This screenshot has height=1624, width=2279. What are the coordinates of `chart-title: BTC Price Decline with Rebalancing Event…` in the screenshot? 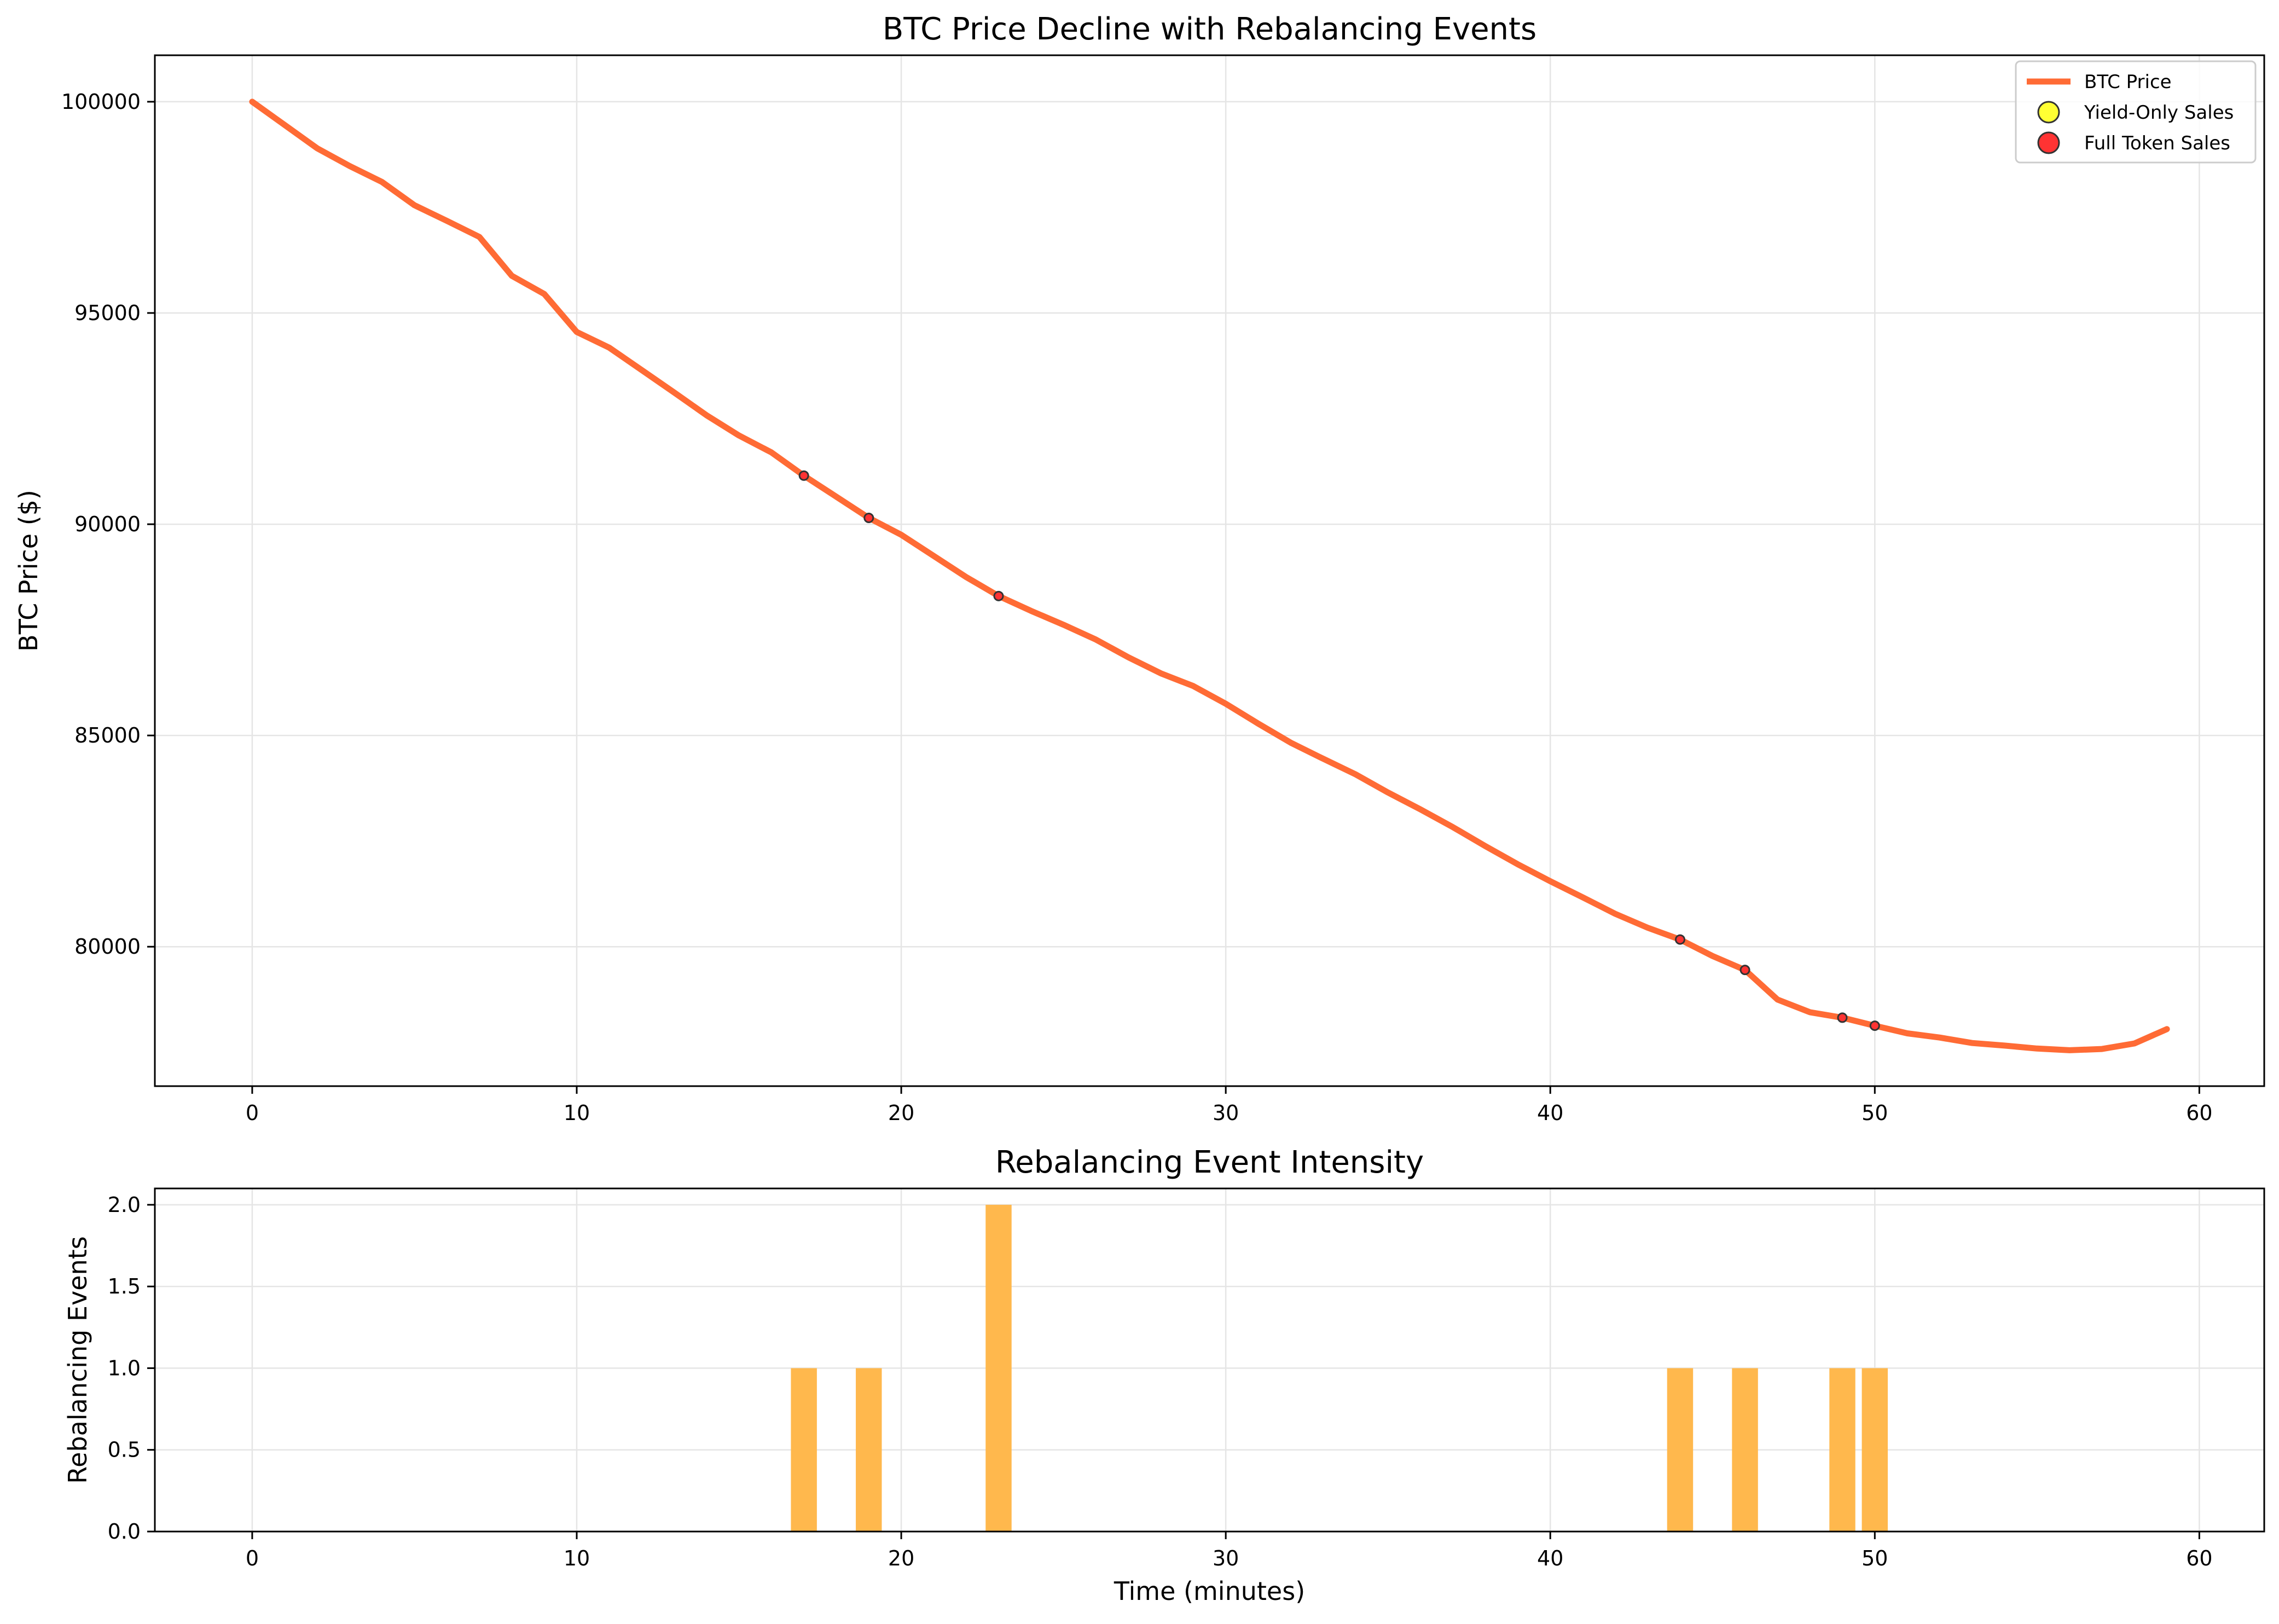 It's located at (1209, 29).